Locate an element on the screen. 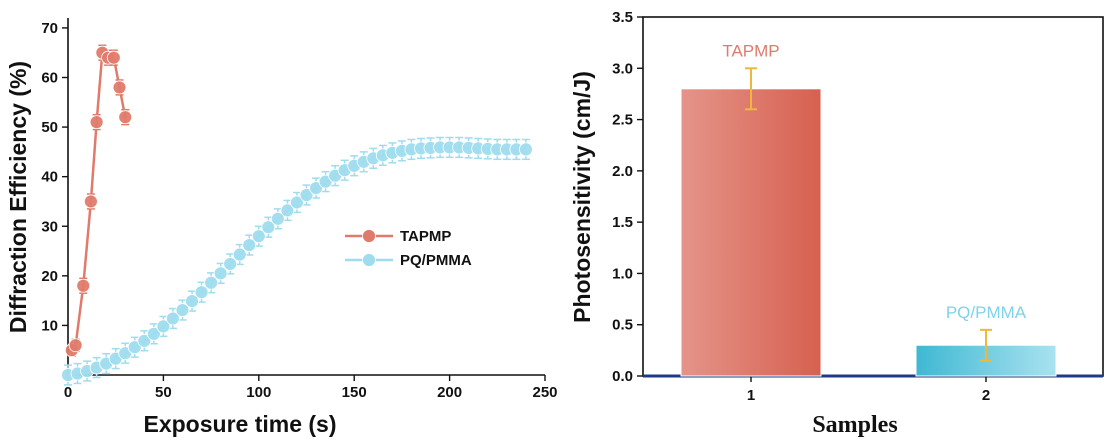 This screenshot has width=1113, height=444. series-line is located at coordinates (98, 200).